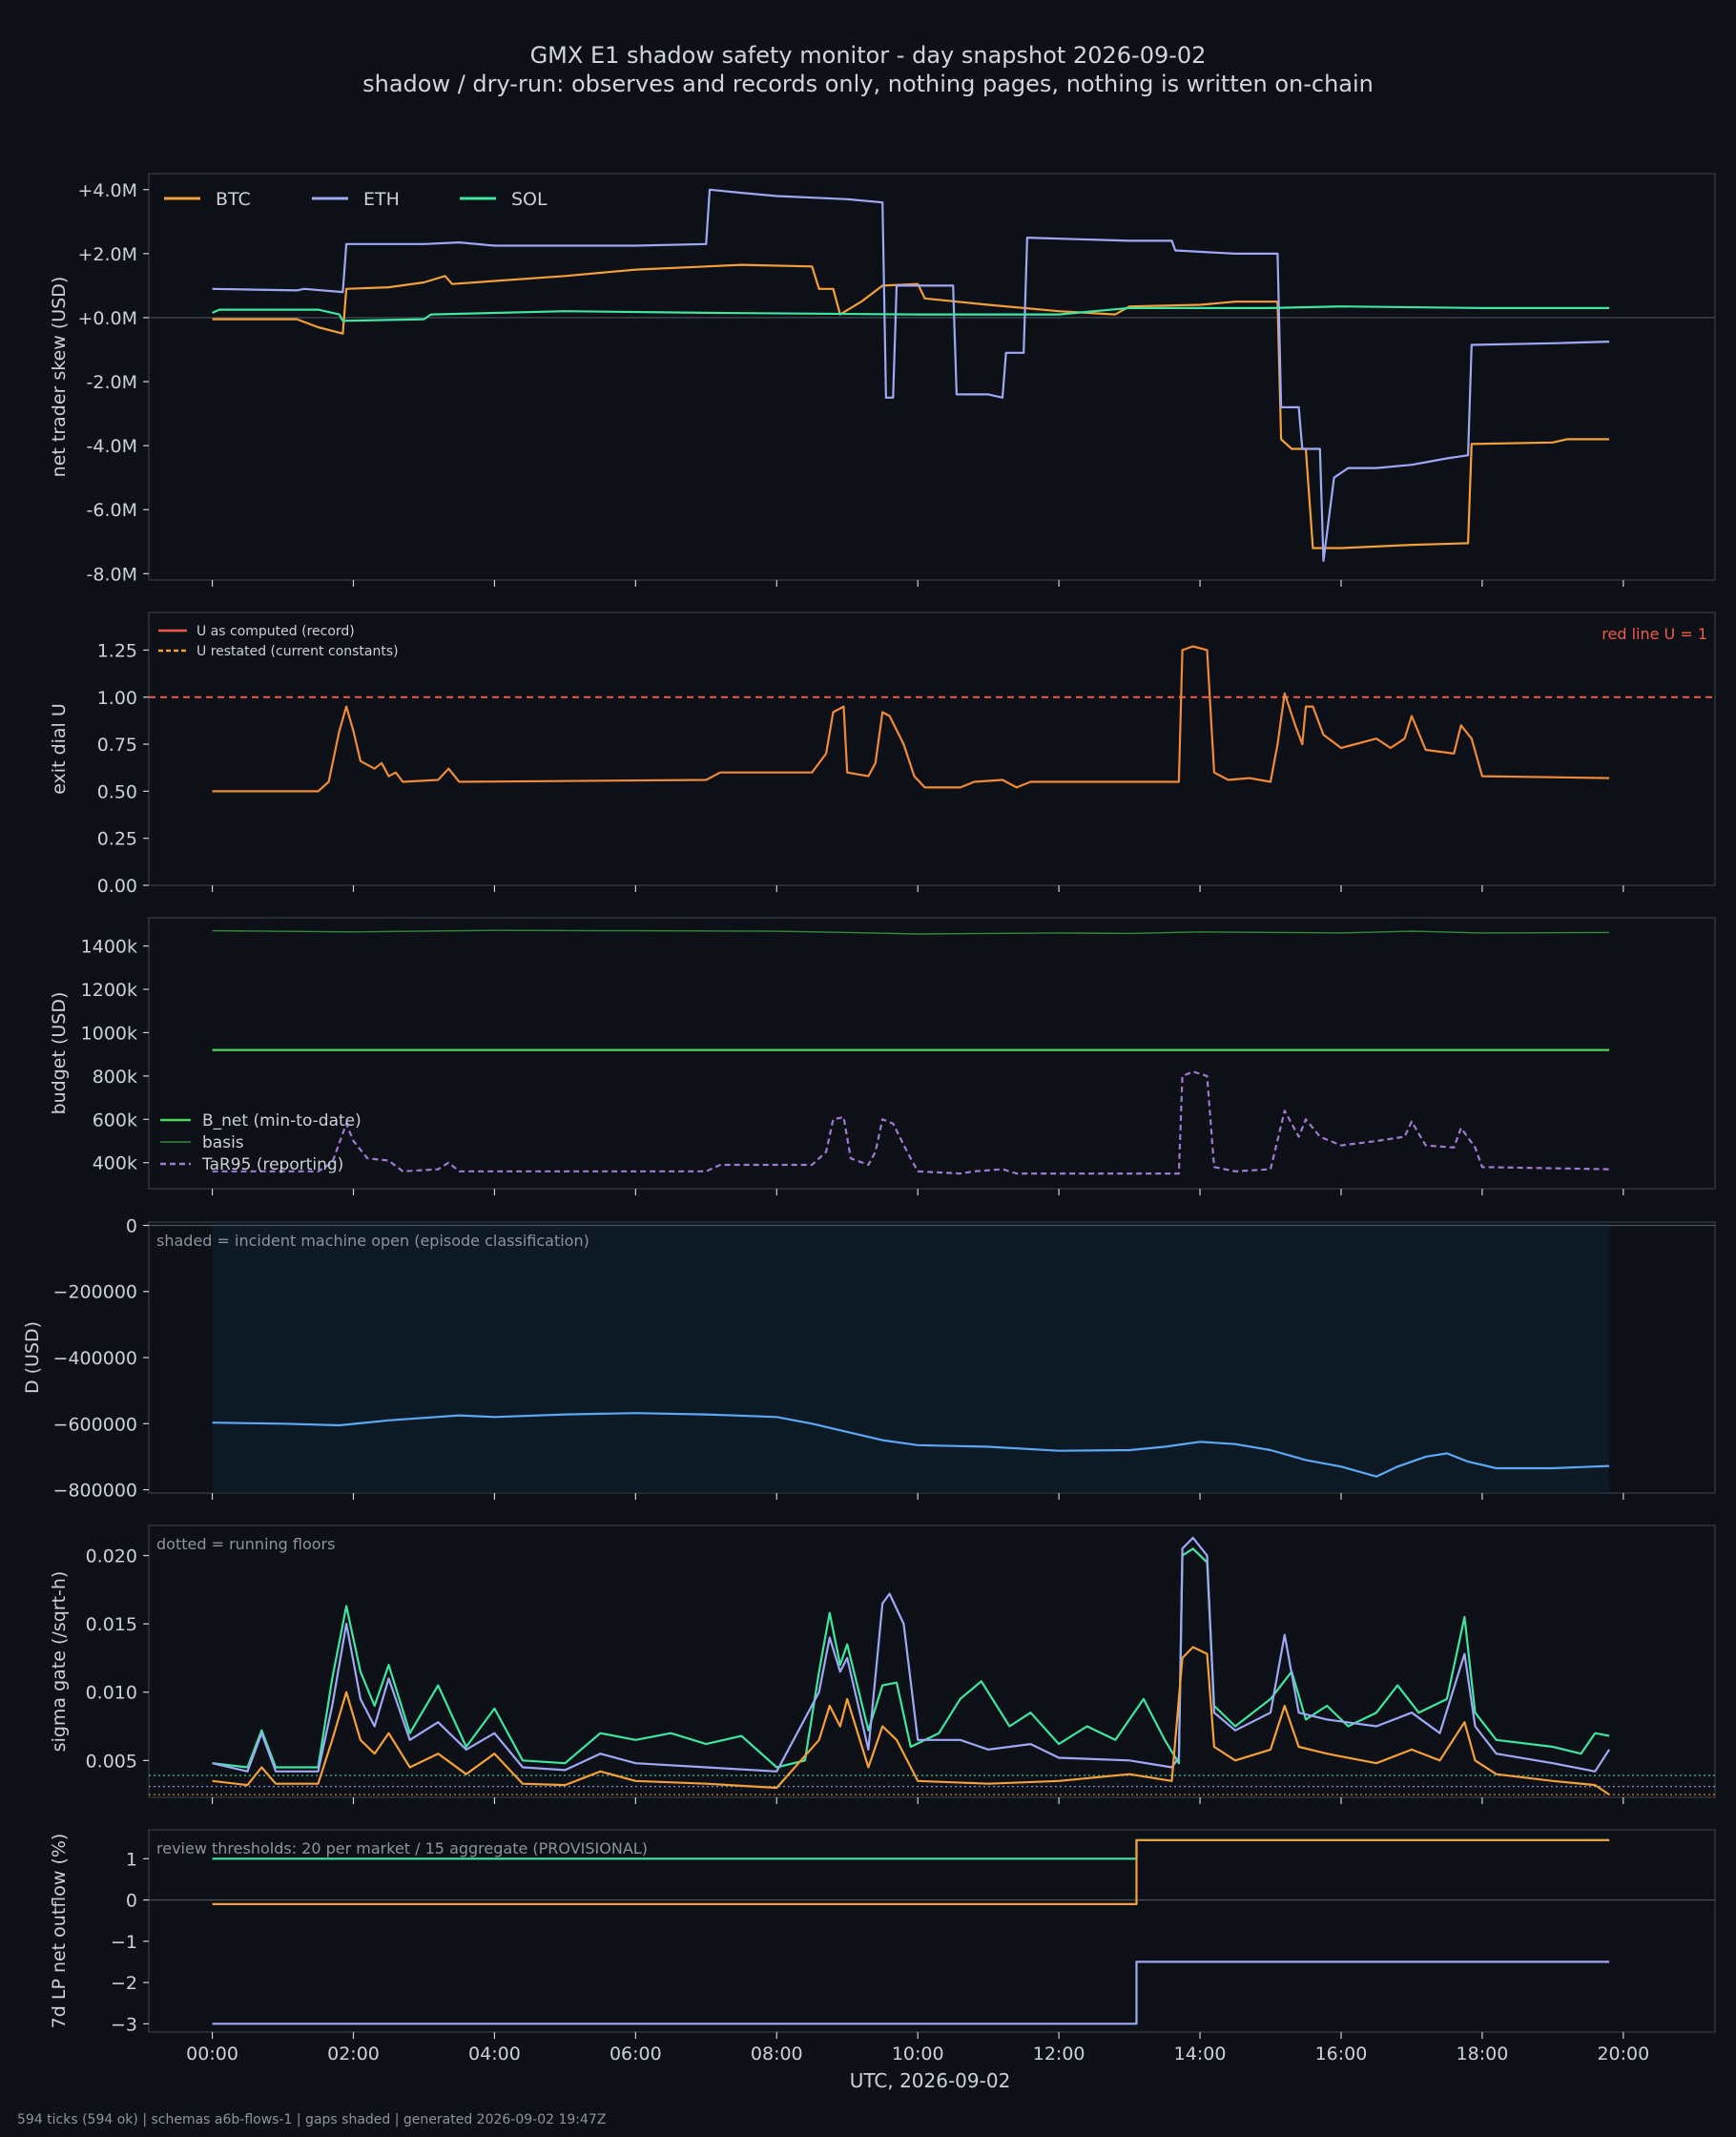 The width and height of the screenshot is (1736, 2137). What do you see at coordinates (282, 1121) in the screenshot?
I see `legend-label: B_net (min-to-date)` at bounding box center [282, 1121].